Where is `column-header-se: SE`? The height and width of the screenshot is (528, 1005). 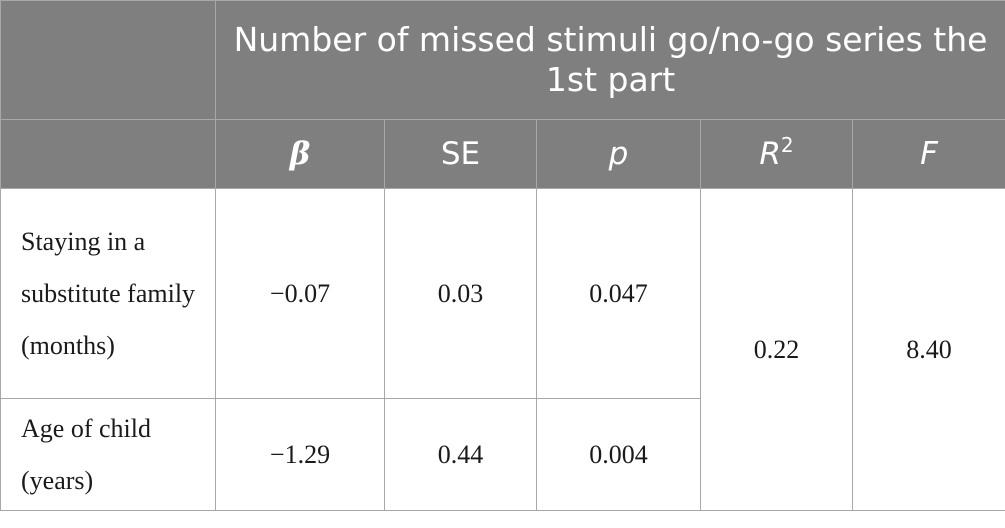
column-header-se: SE is located at coordinates (460, 154).